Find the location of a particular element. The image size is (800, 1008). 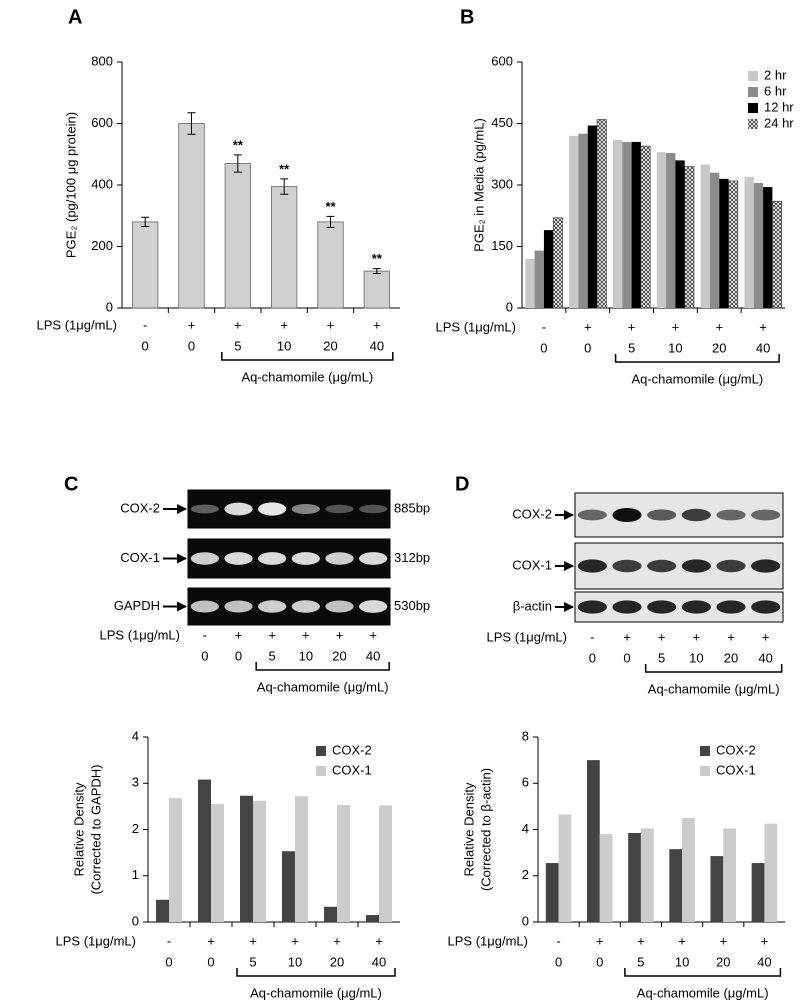

y-axis-label: (Corrected to β-actin) is located at coordinates (485, 829).